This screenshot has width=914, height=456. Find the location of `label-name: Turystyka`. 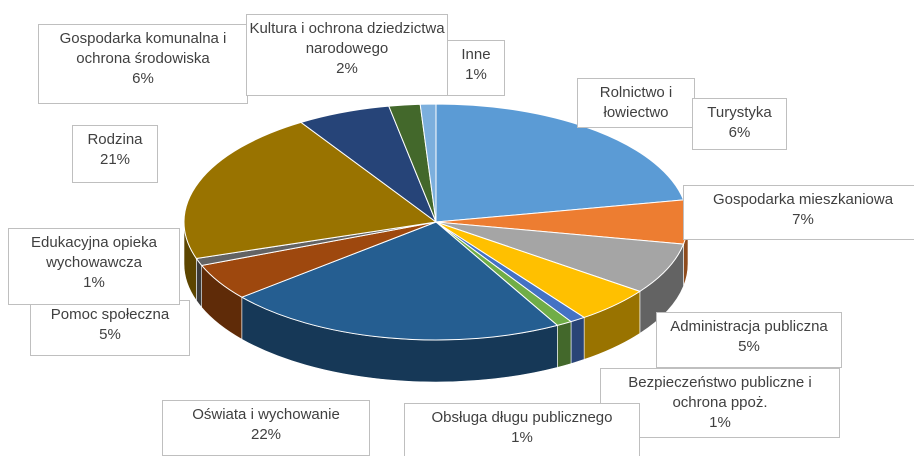

label-name: Turystyka is located at coordinates (739, 112).